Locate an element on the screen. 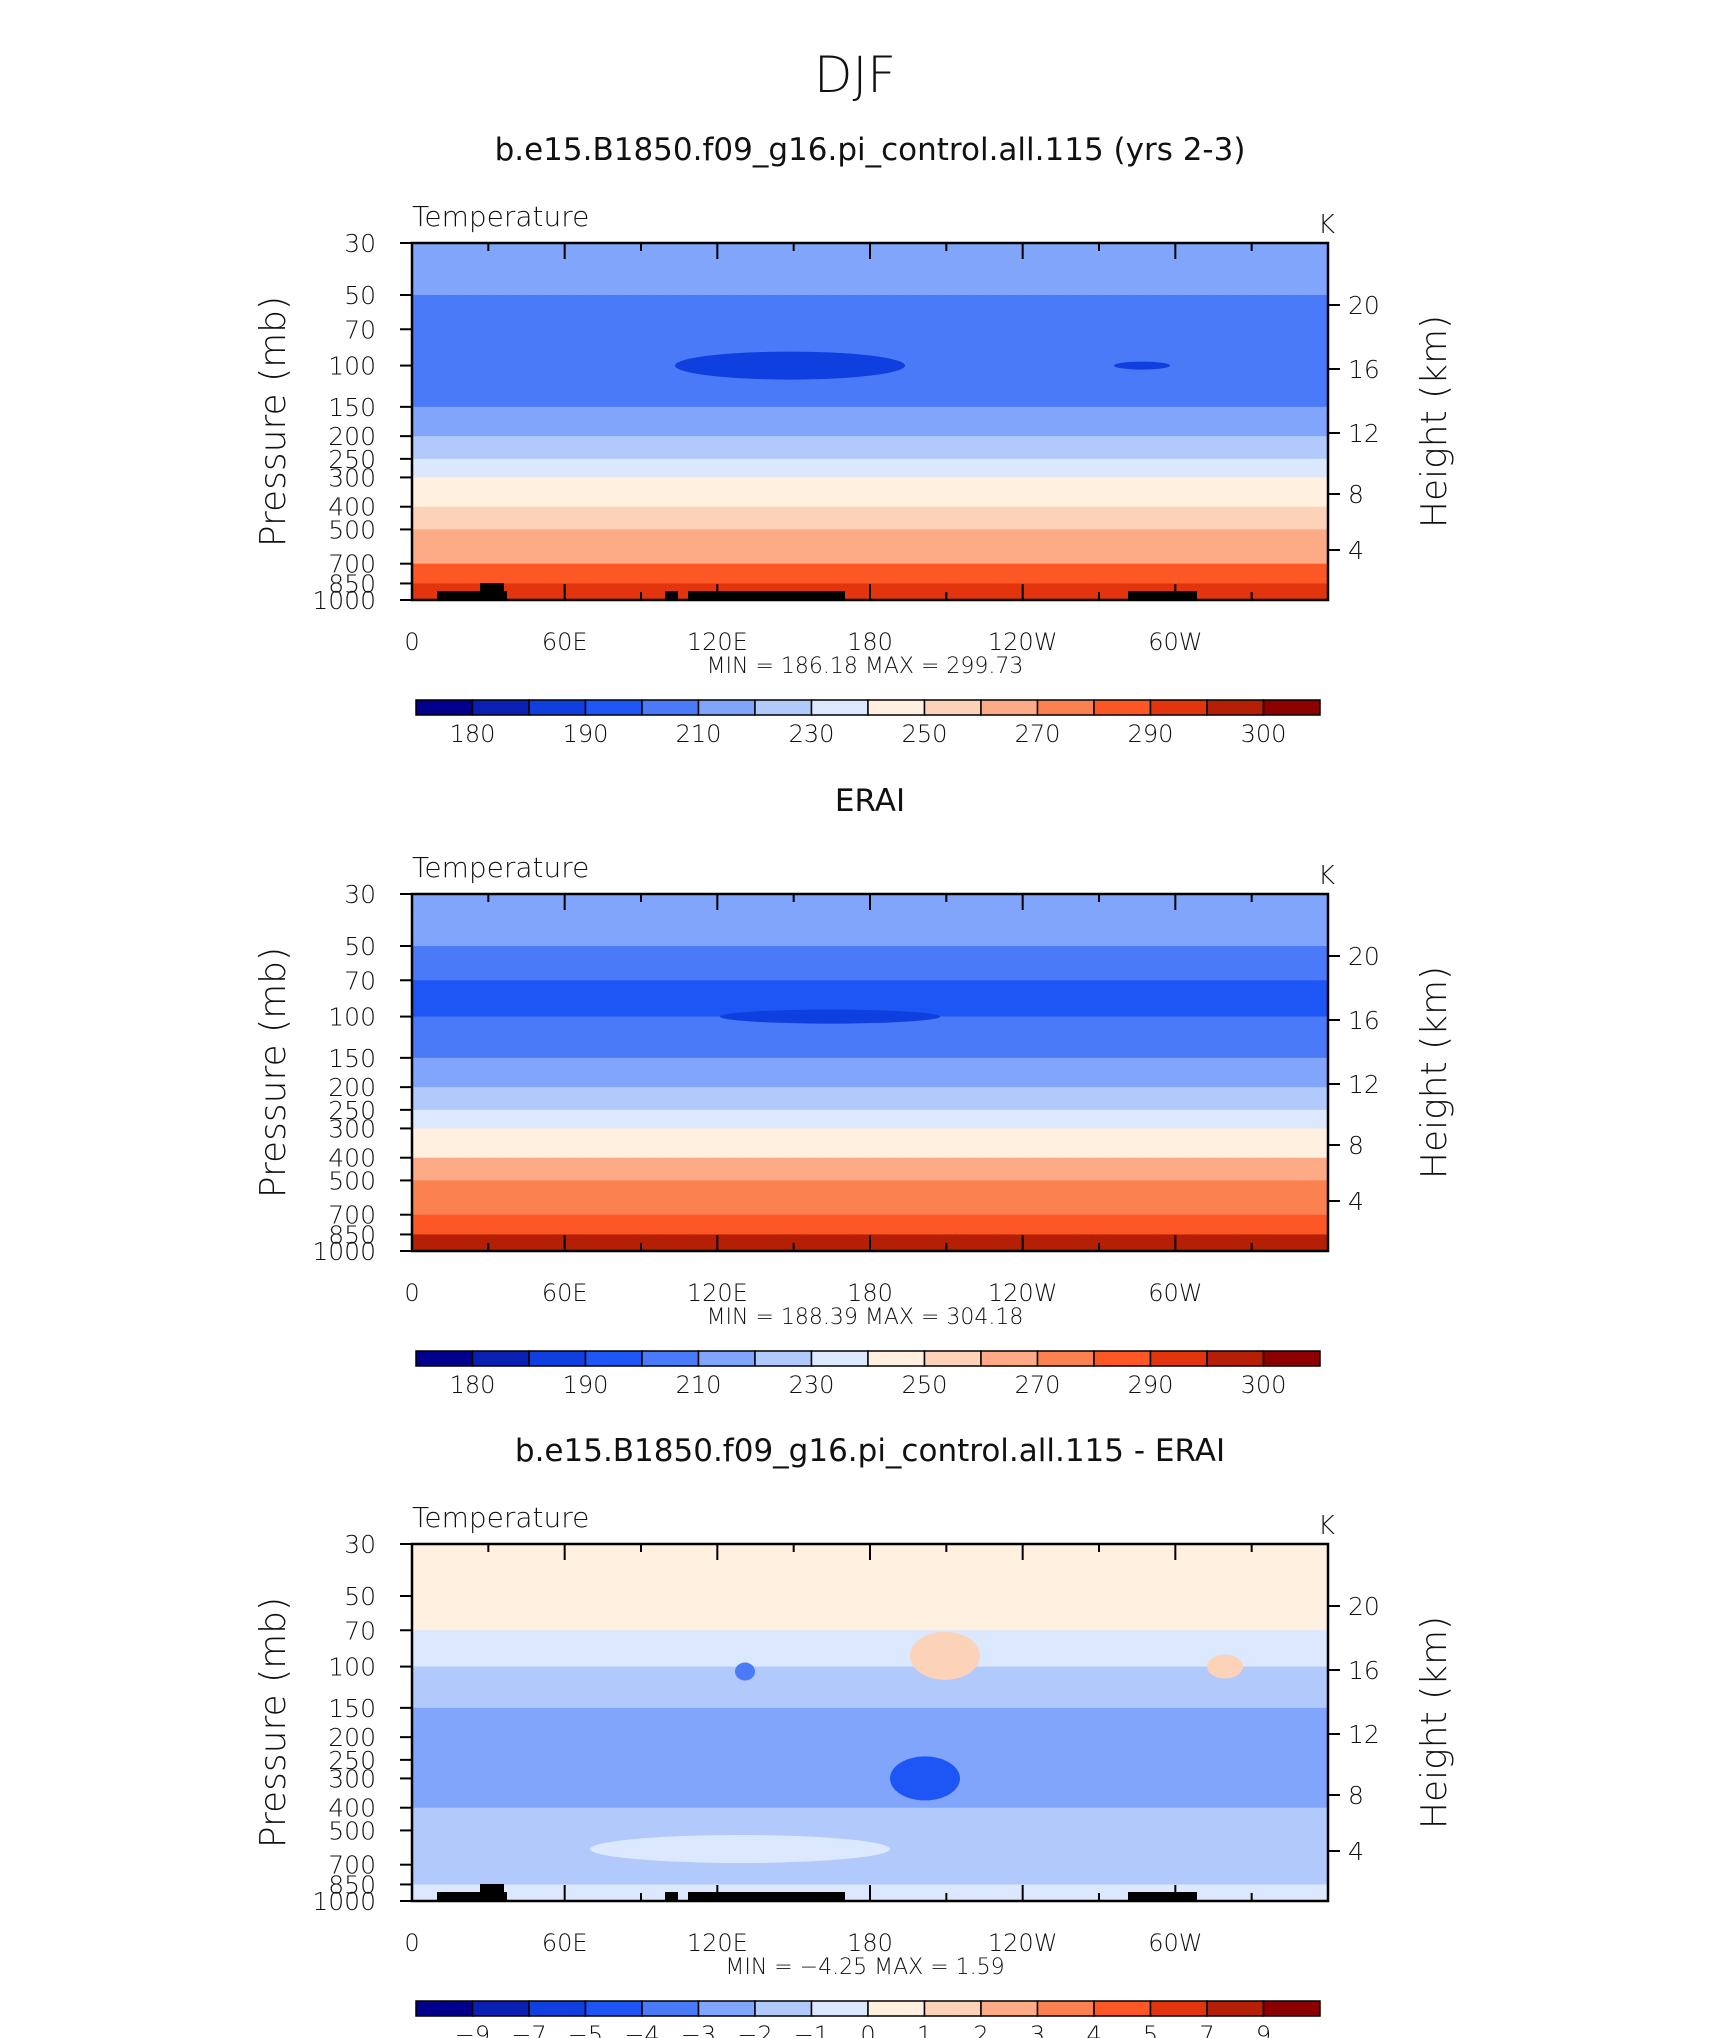 The height and width of the screenshot is (2038, 1710). y-tick-label: 250 is located at coordinates (352, 1760).